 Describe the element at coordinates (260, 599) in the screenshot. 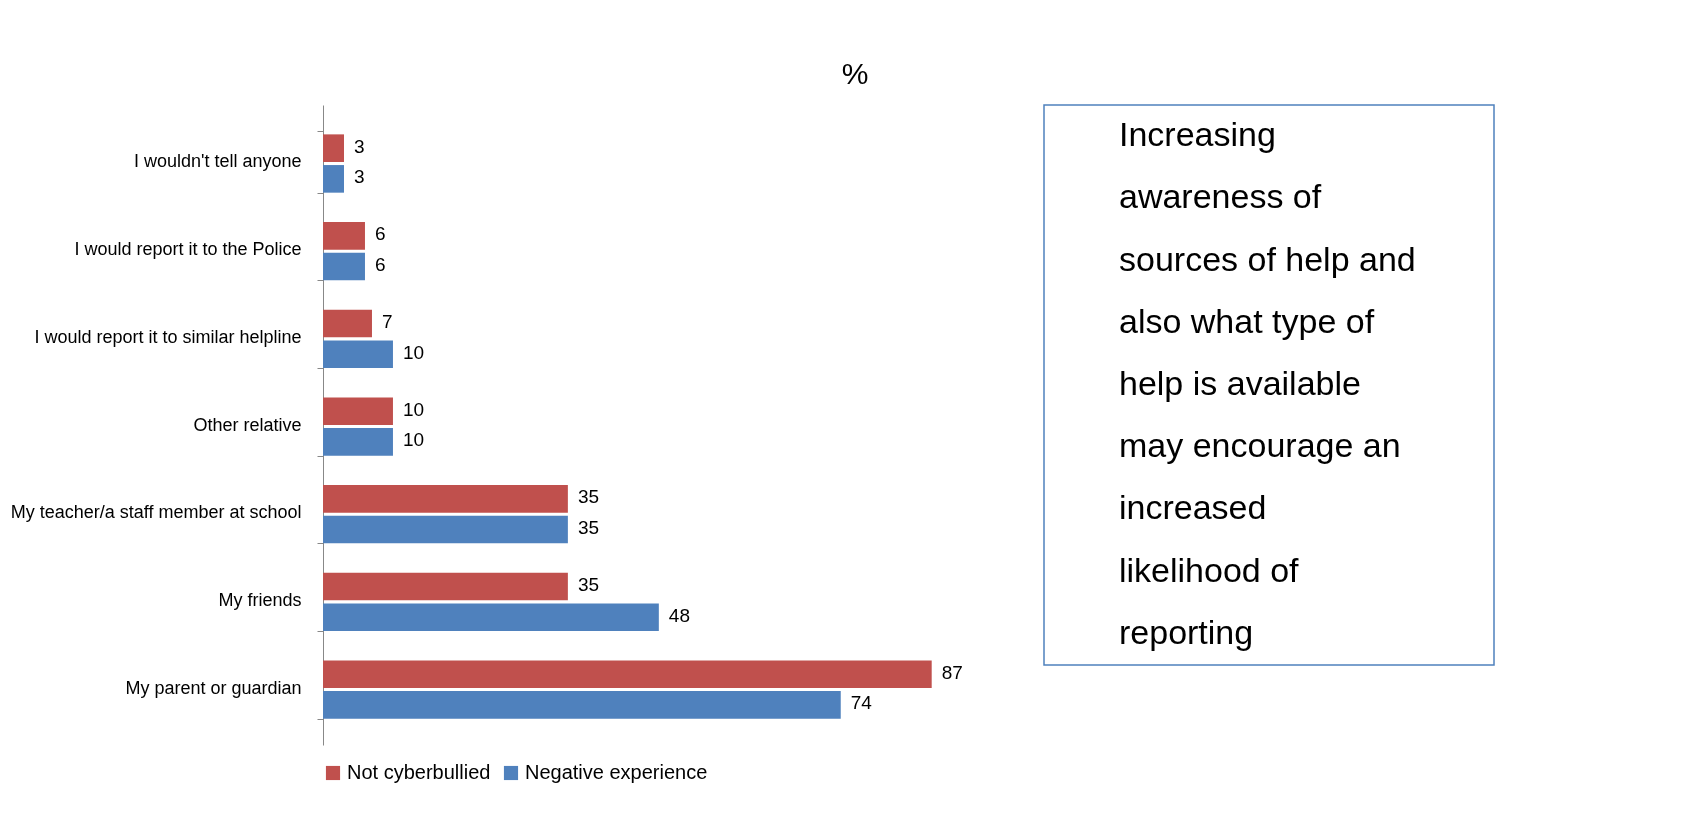

I see `y-tick-label: My friends` at that location.